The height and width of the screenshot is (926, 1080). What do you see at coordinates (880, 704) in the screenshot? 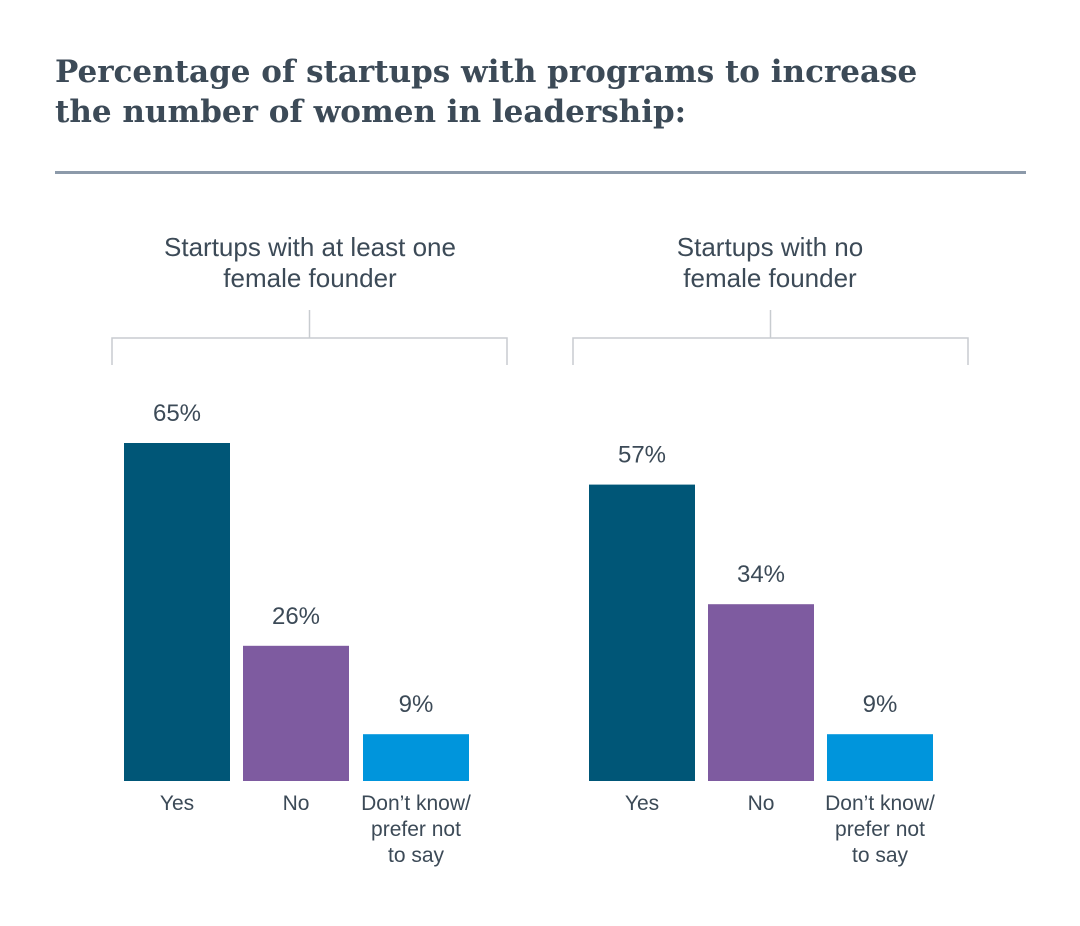
I see `value-label-2-3: 9%` at bounding box center [880, 704].